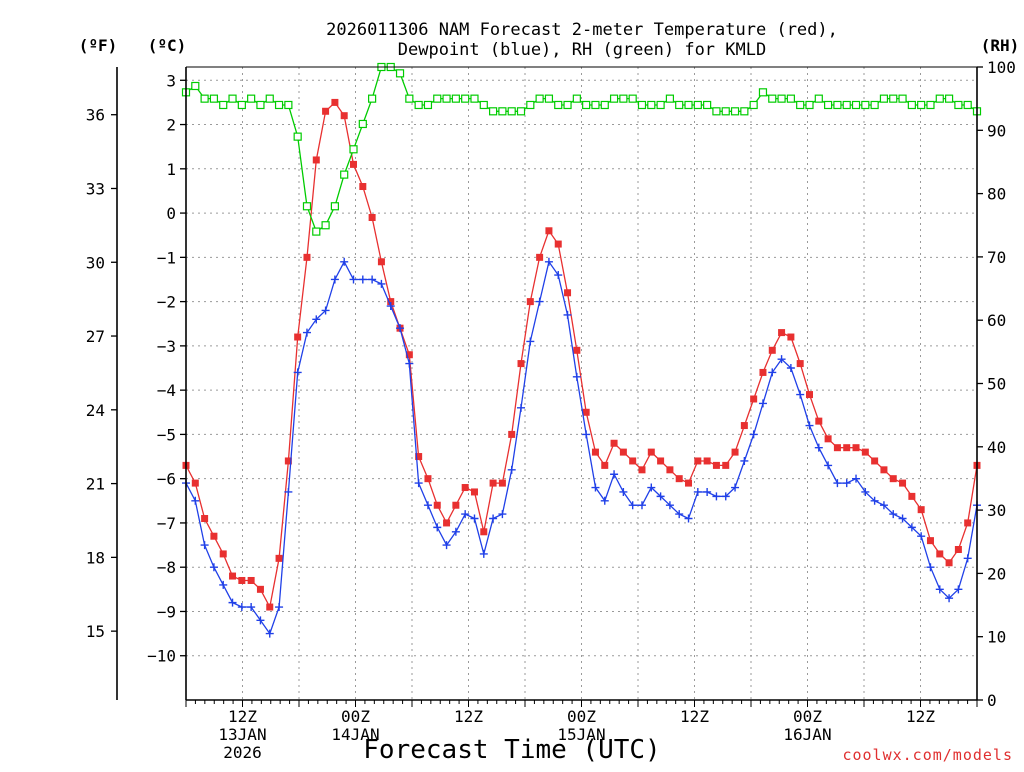 This screenshot has width=1024, height=772. What do you see at coordinates (98, 45) in the screenshot?
I see `fahrenheit-unit-label: (ºF)` at bounding box center [98, 45].